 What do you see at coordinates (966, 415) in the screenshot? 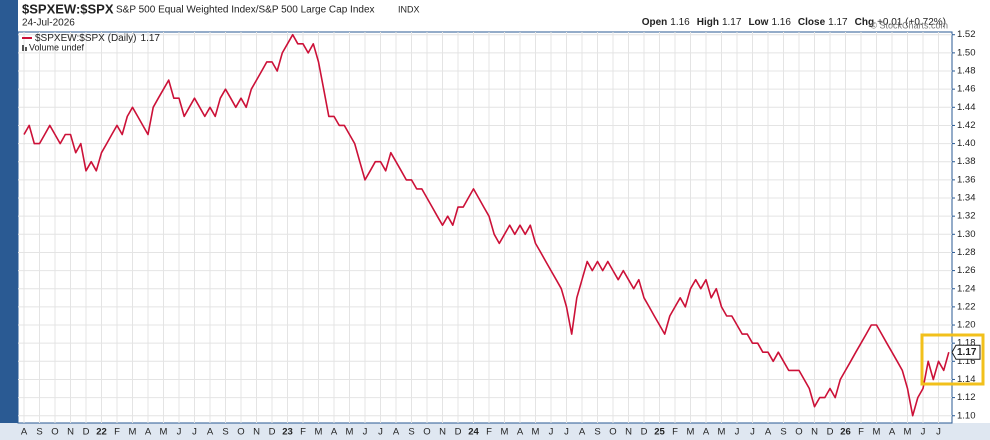
I see `y-tick-label: 1.10` at bounding box center [966, 415].